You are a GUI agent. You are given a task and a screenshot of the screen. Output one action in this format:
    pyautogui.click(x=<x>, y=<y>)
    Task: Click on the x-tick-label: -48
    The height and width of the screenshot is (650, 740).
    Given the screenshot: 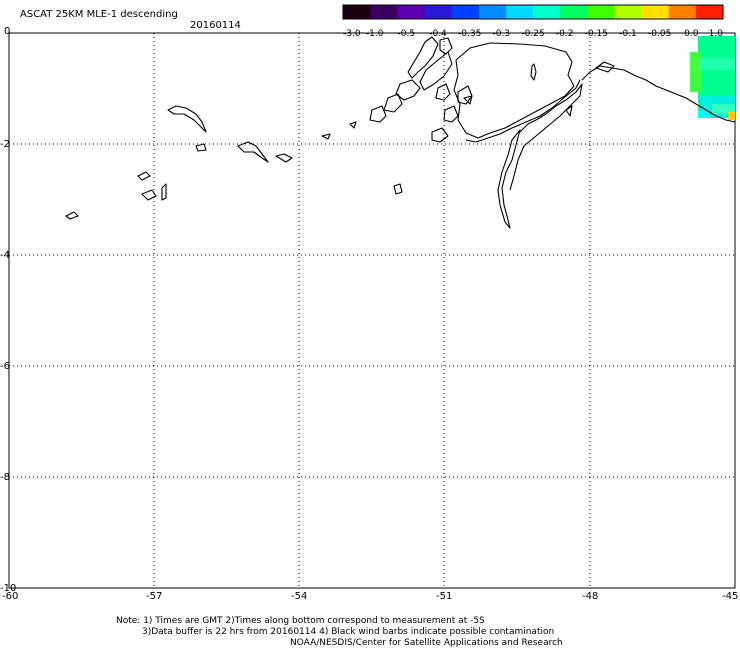 What is the action you would take?
    pyautogui.click(x=590, y=596)
    